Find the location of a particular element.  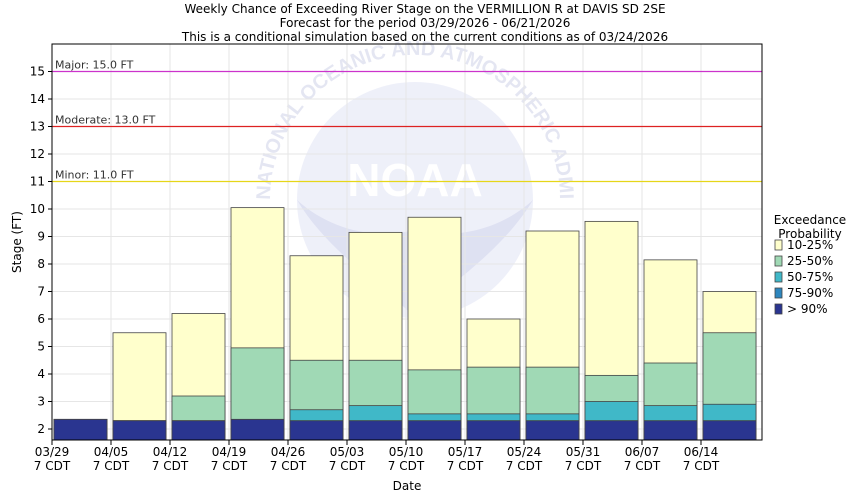

x-tick-date-label: 05/24 is located at coordinates (524, 452).